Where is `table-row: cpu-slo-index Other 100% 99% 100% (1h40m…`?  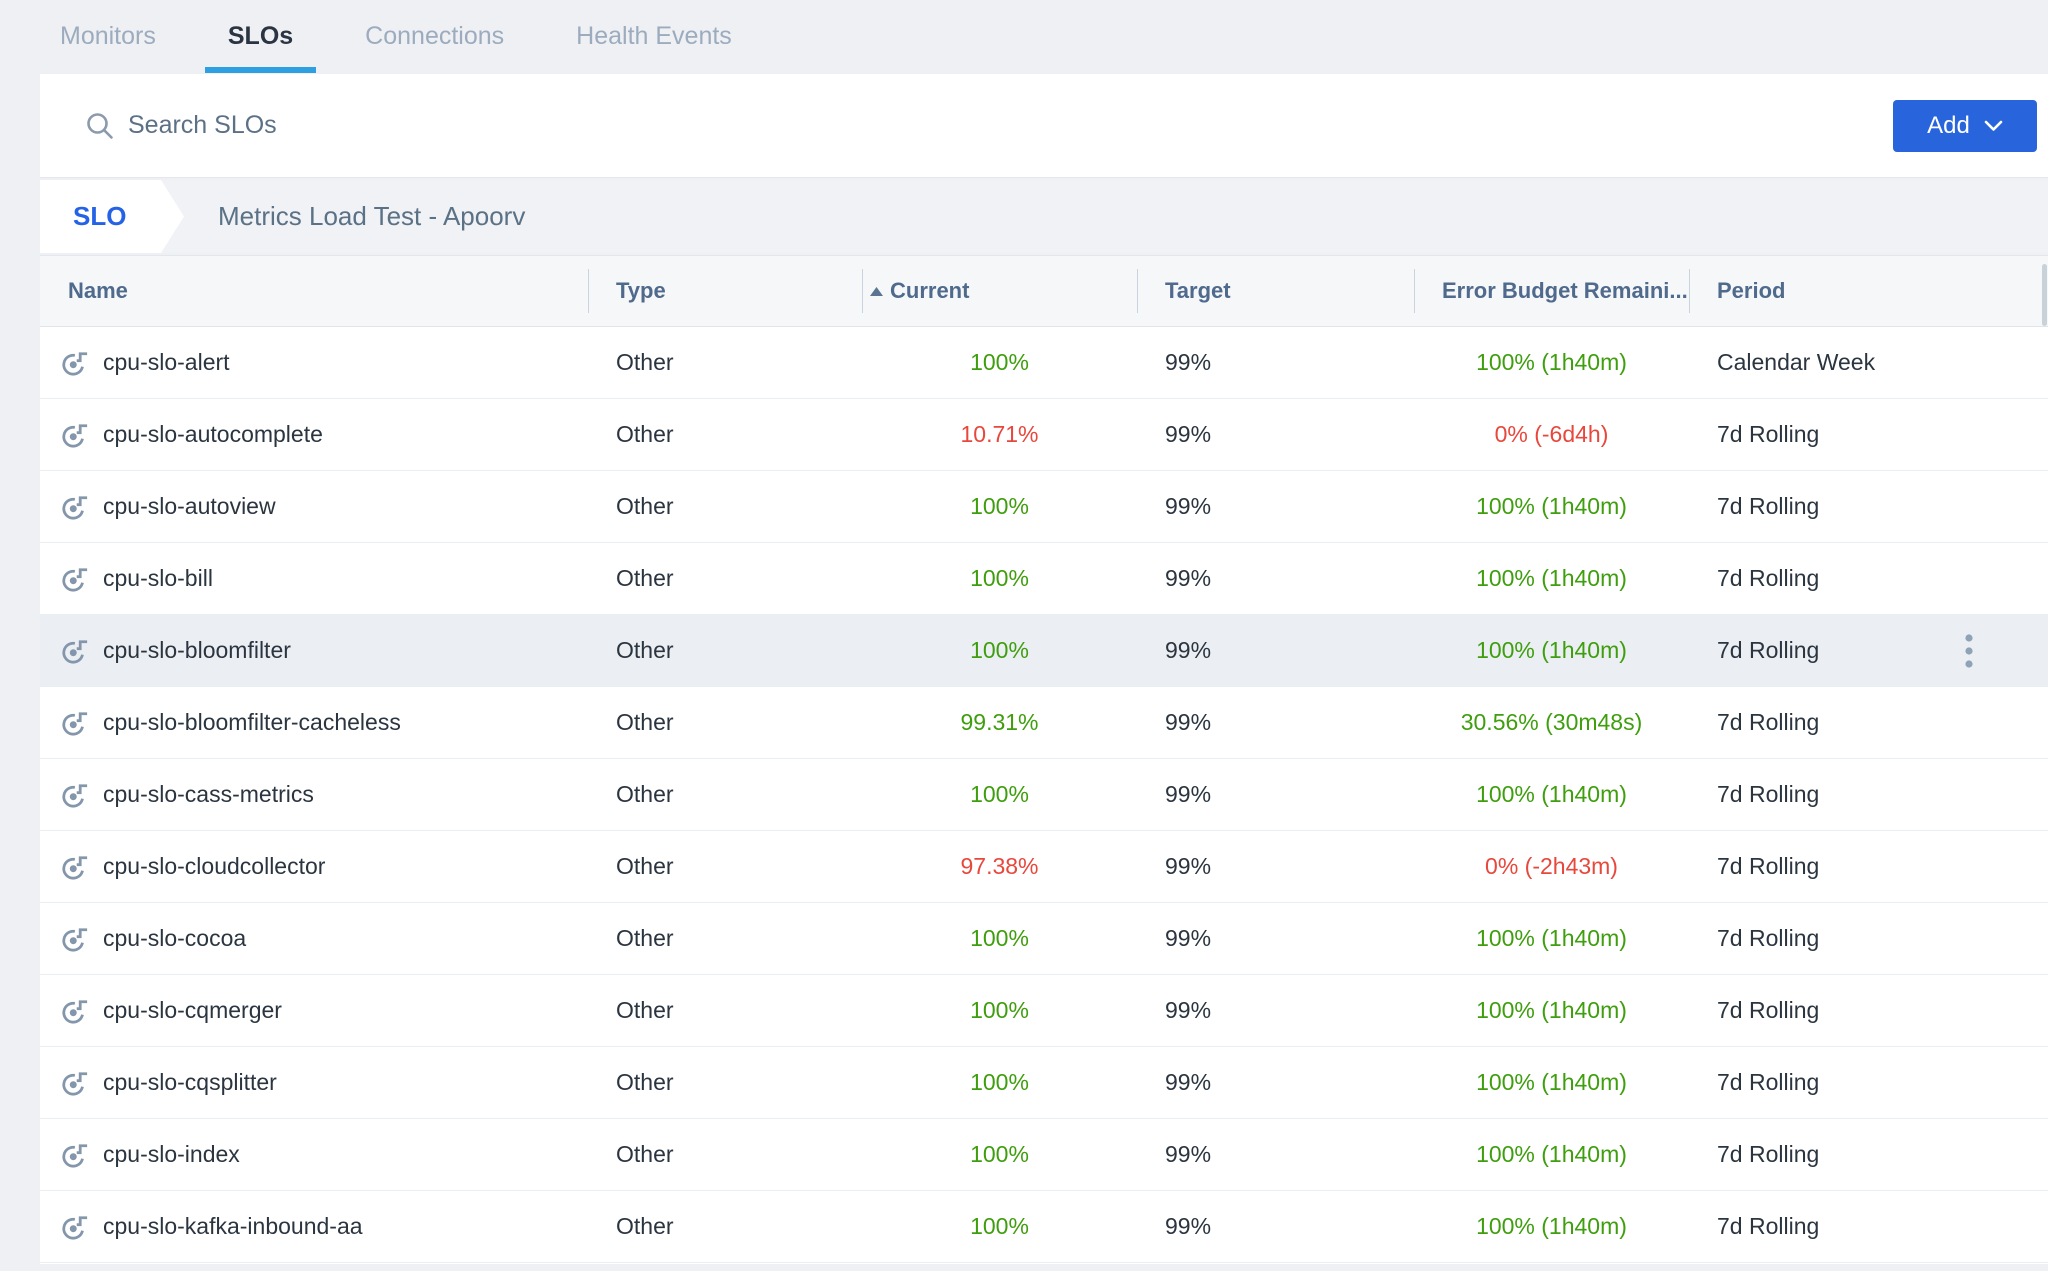 table-row: cpu-slo-index Other 100% 99% 100% (1h40m… is located at coordinates (1044, 1155).